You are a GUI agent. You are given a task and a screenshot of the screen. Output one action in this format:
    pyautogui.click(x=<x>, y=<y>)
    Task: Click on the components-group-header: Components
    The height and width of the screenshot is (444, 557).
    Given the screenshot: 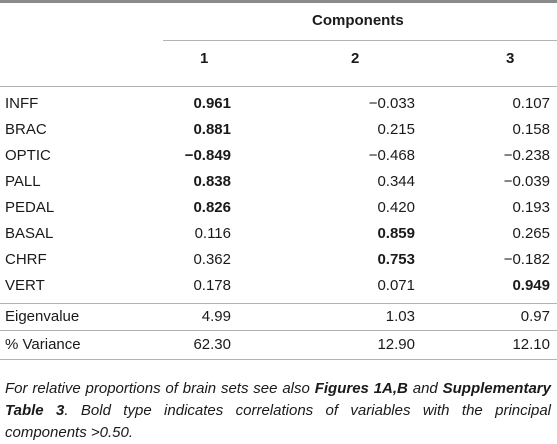 What is the action you would take?
    pyautogui.click(x=358, y=20)
    